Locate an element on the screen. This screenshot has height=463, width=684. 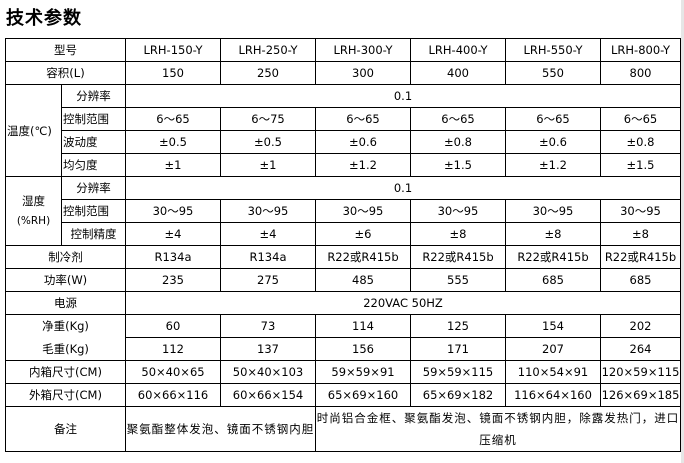
row-label: 容积(L) is located at coordinates (65, 73).